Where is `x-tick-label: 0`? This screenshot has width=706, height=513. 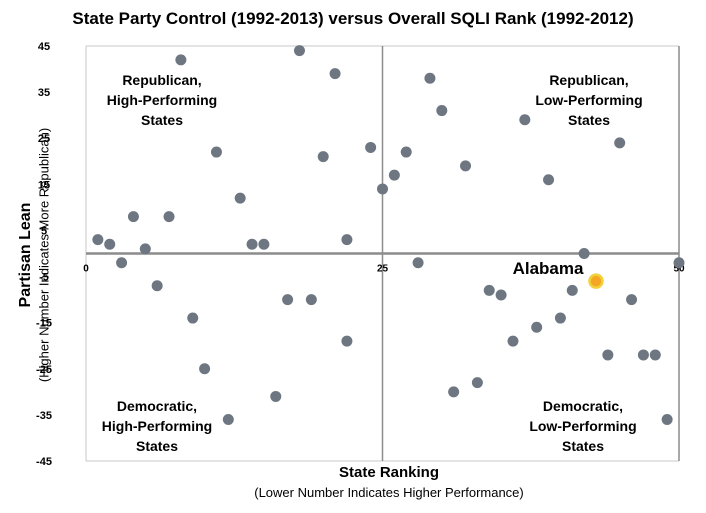 x-tick-label: 0 is located at coordinates (86, 269).